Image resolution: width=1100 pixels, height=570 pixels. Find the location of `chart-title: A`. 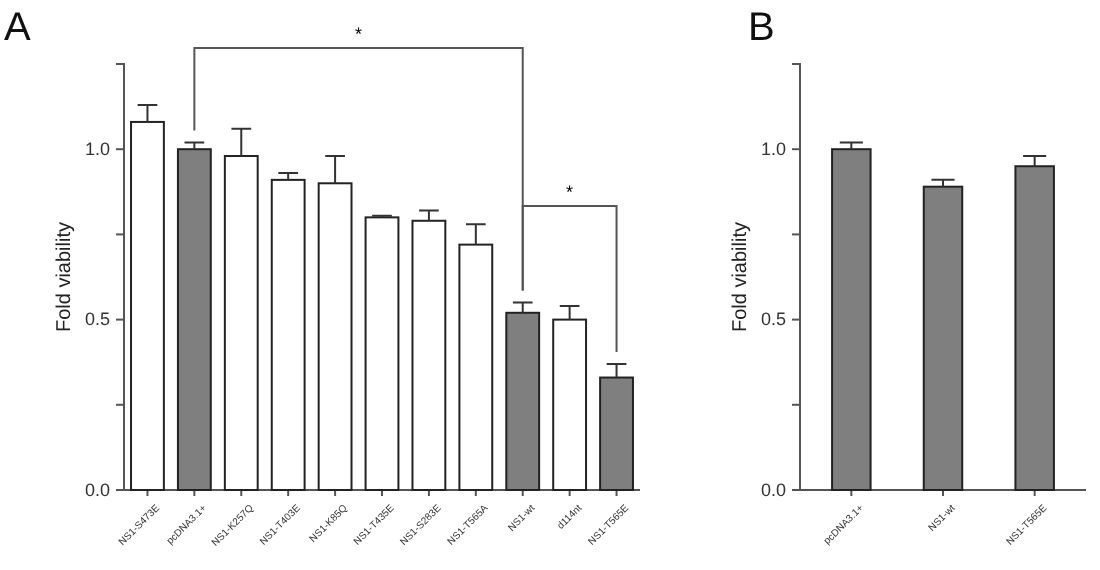

chart-title: A is located at coordinates (18, 28).